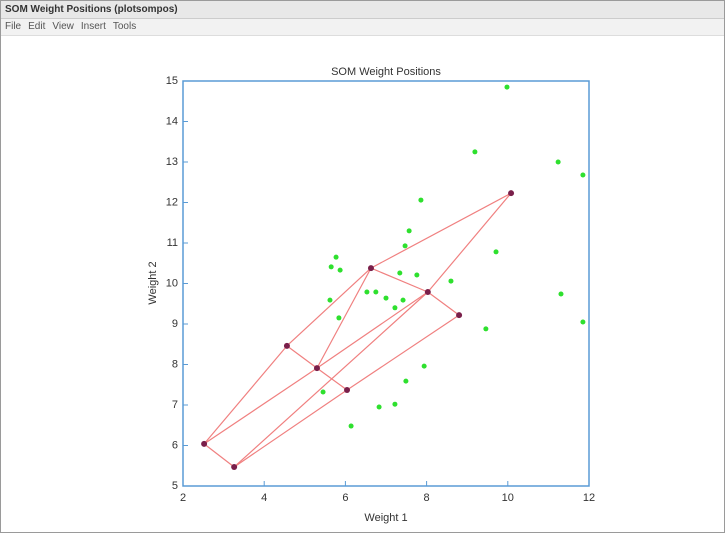 The height and width of the screenshot is (533, 725). What do you see at coordinates (172, 243) in the screenshot?
I see `y-tick-label: 11` at bounding box center [172, 243].